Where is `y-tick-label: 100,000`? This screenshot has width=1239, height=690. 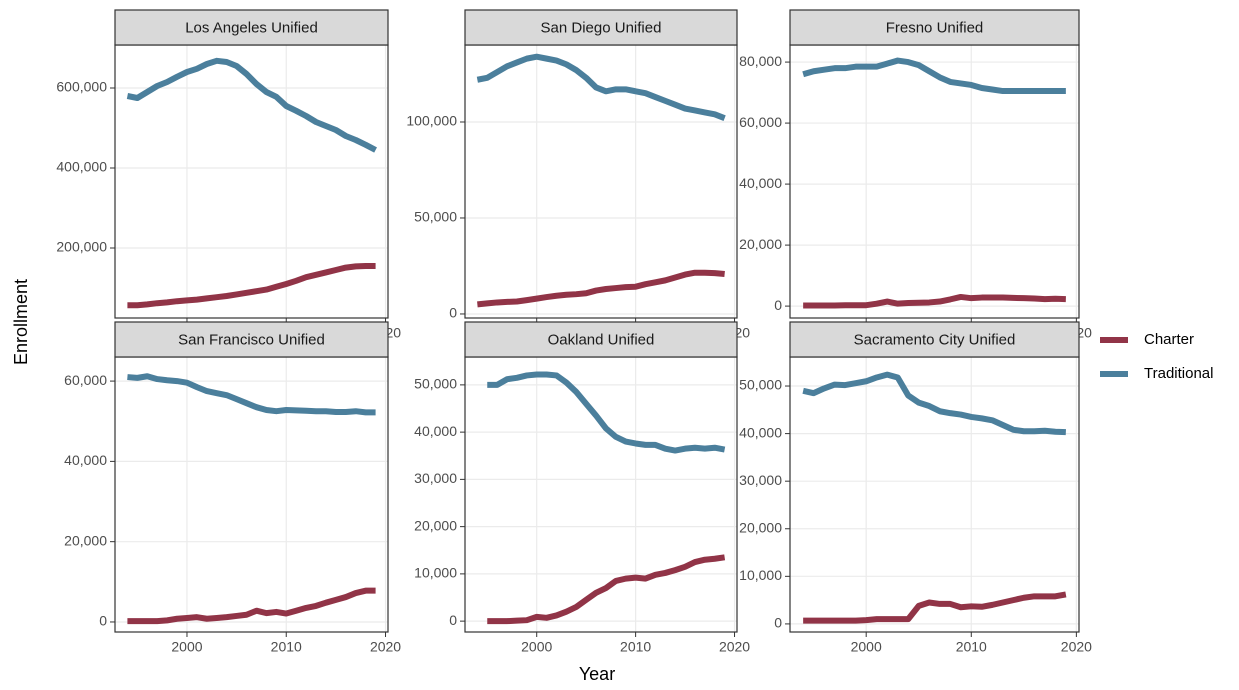
y-tick-label: 100,000 is located at coordinates (431, 121).